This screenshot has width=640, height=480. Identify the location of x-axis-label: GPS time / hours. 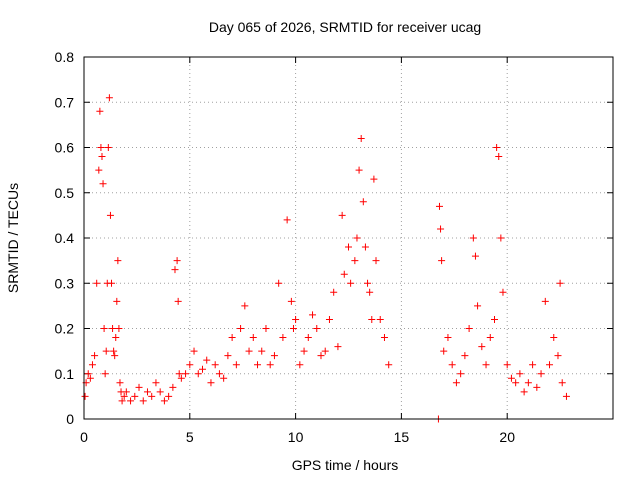
(345, 465).